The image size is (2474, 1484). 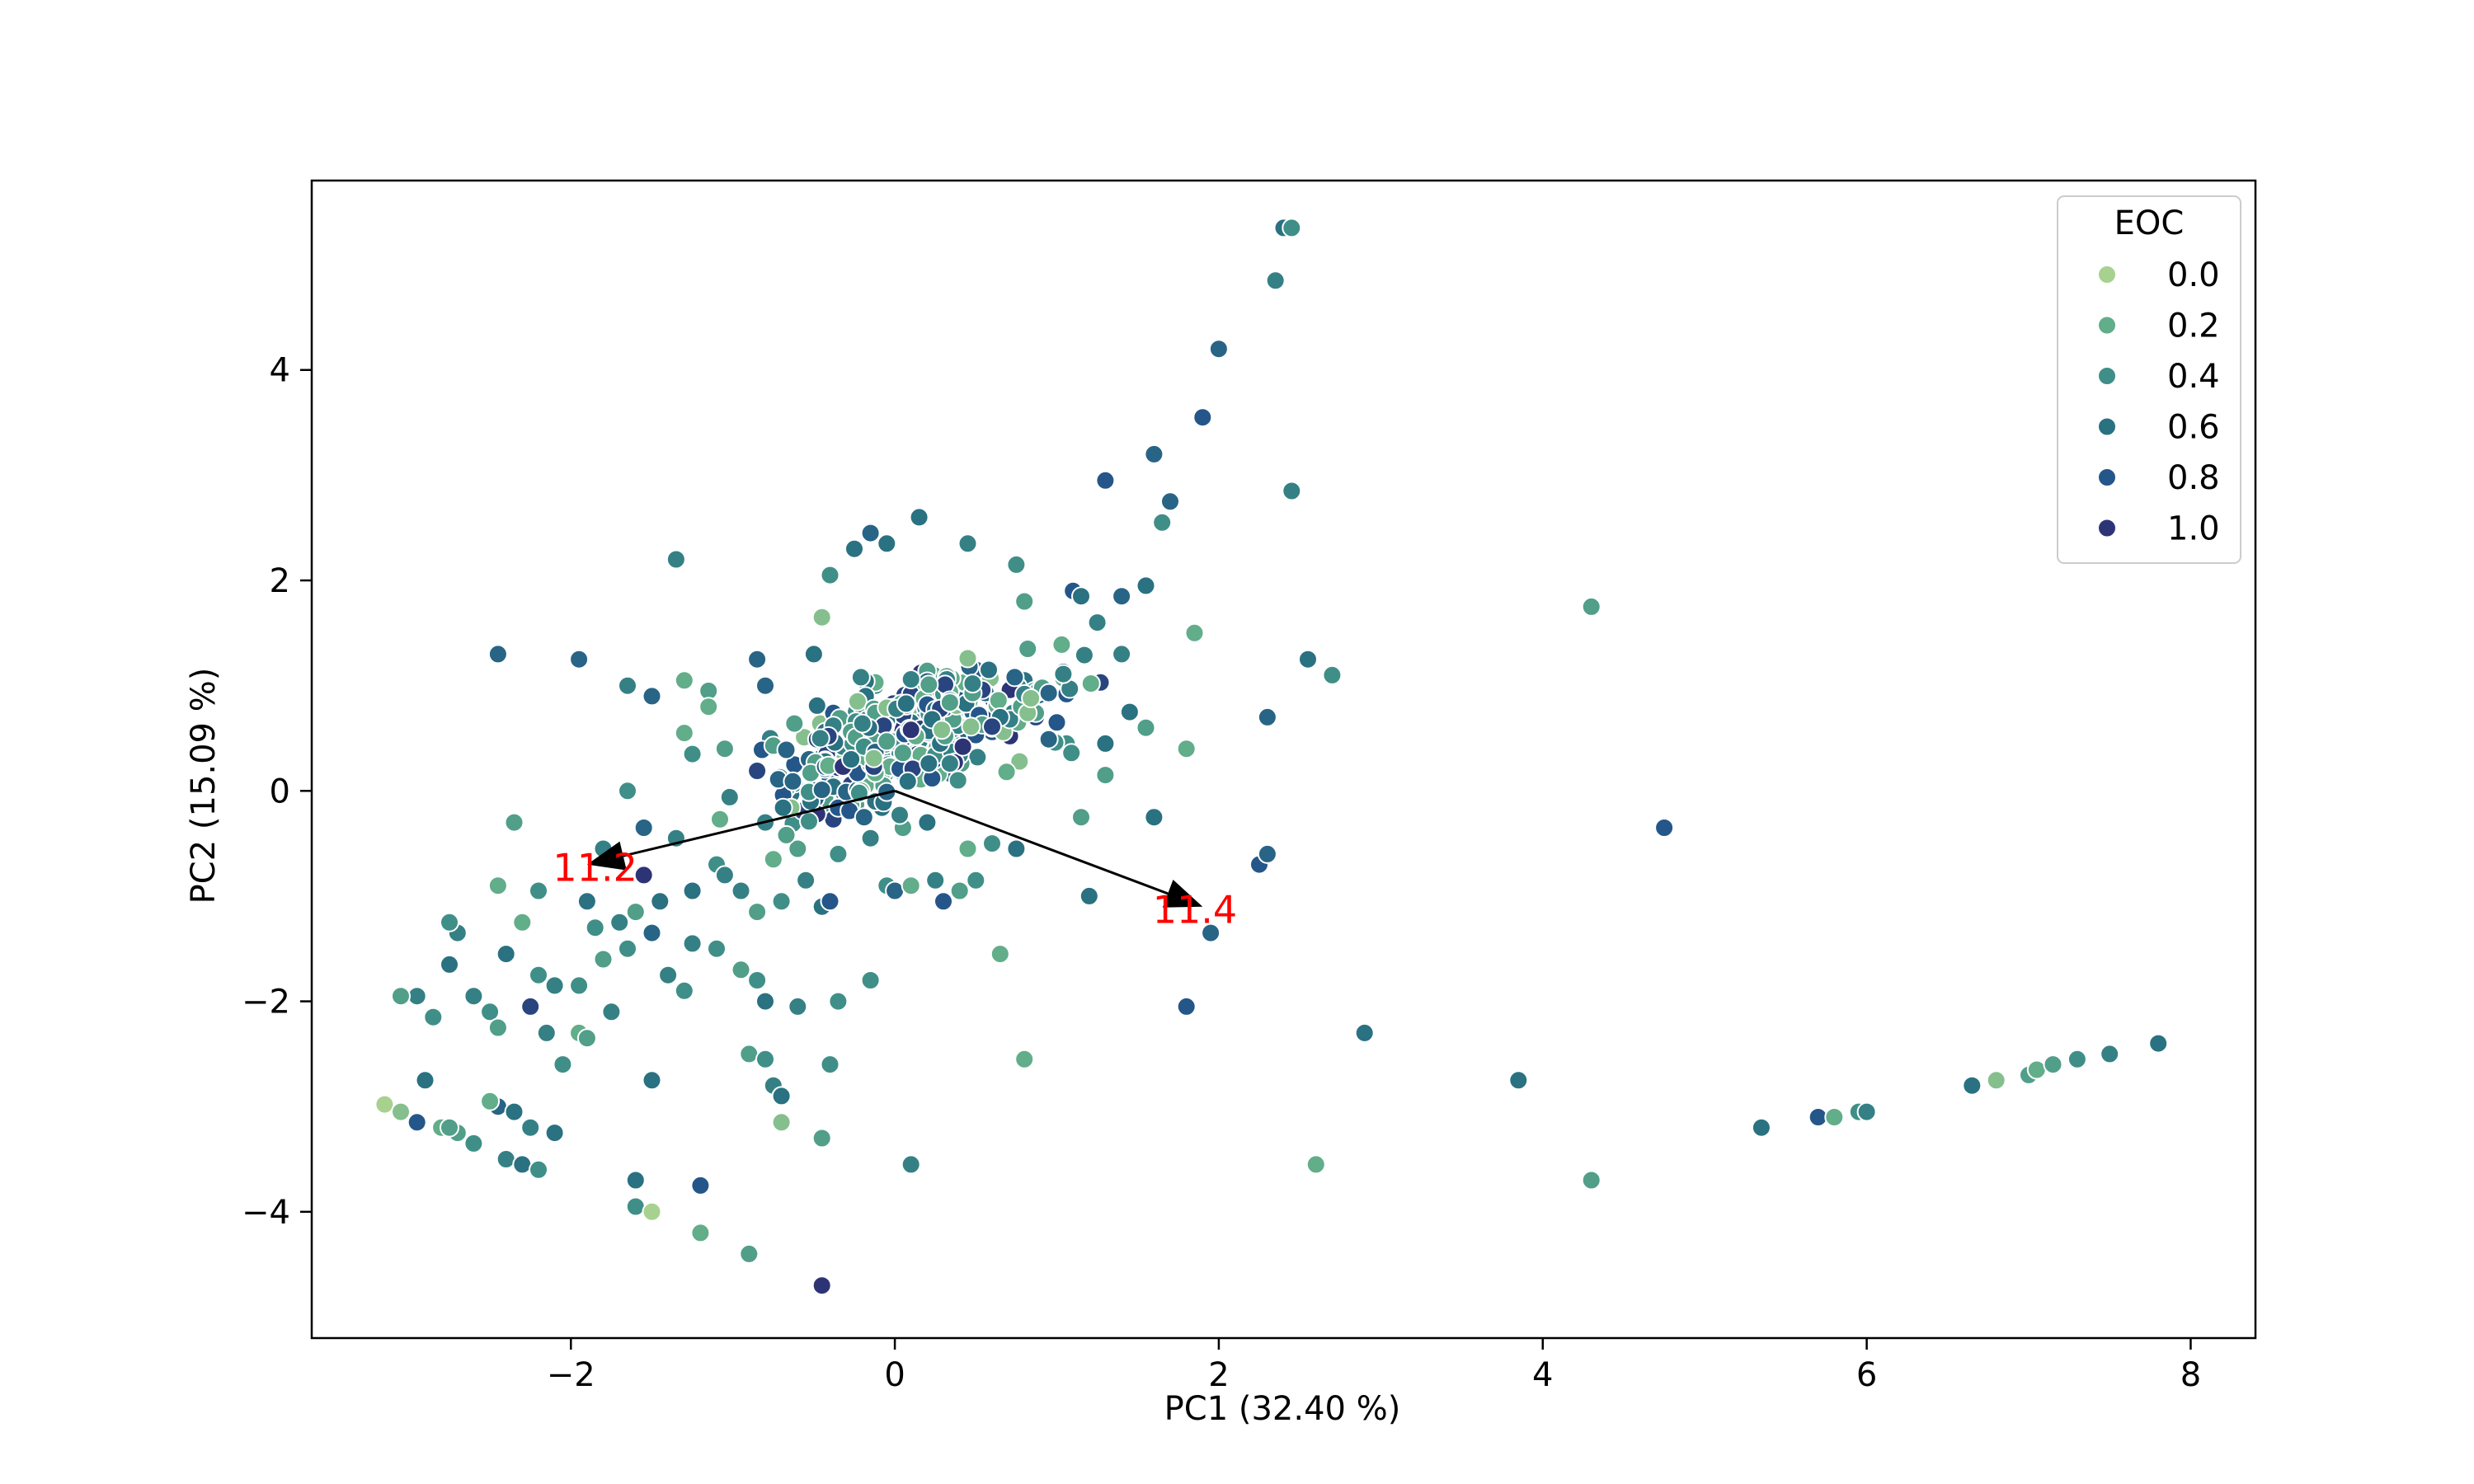 I want to click on y-tick-label: −4, so click(x=266, y=1213).